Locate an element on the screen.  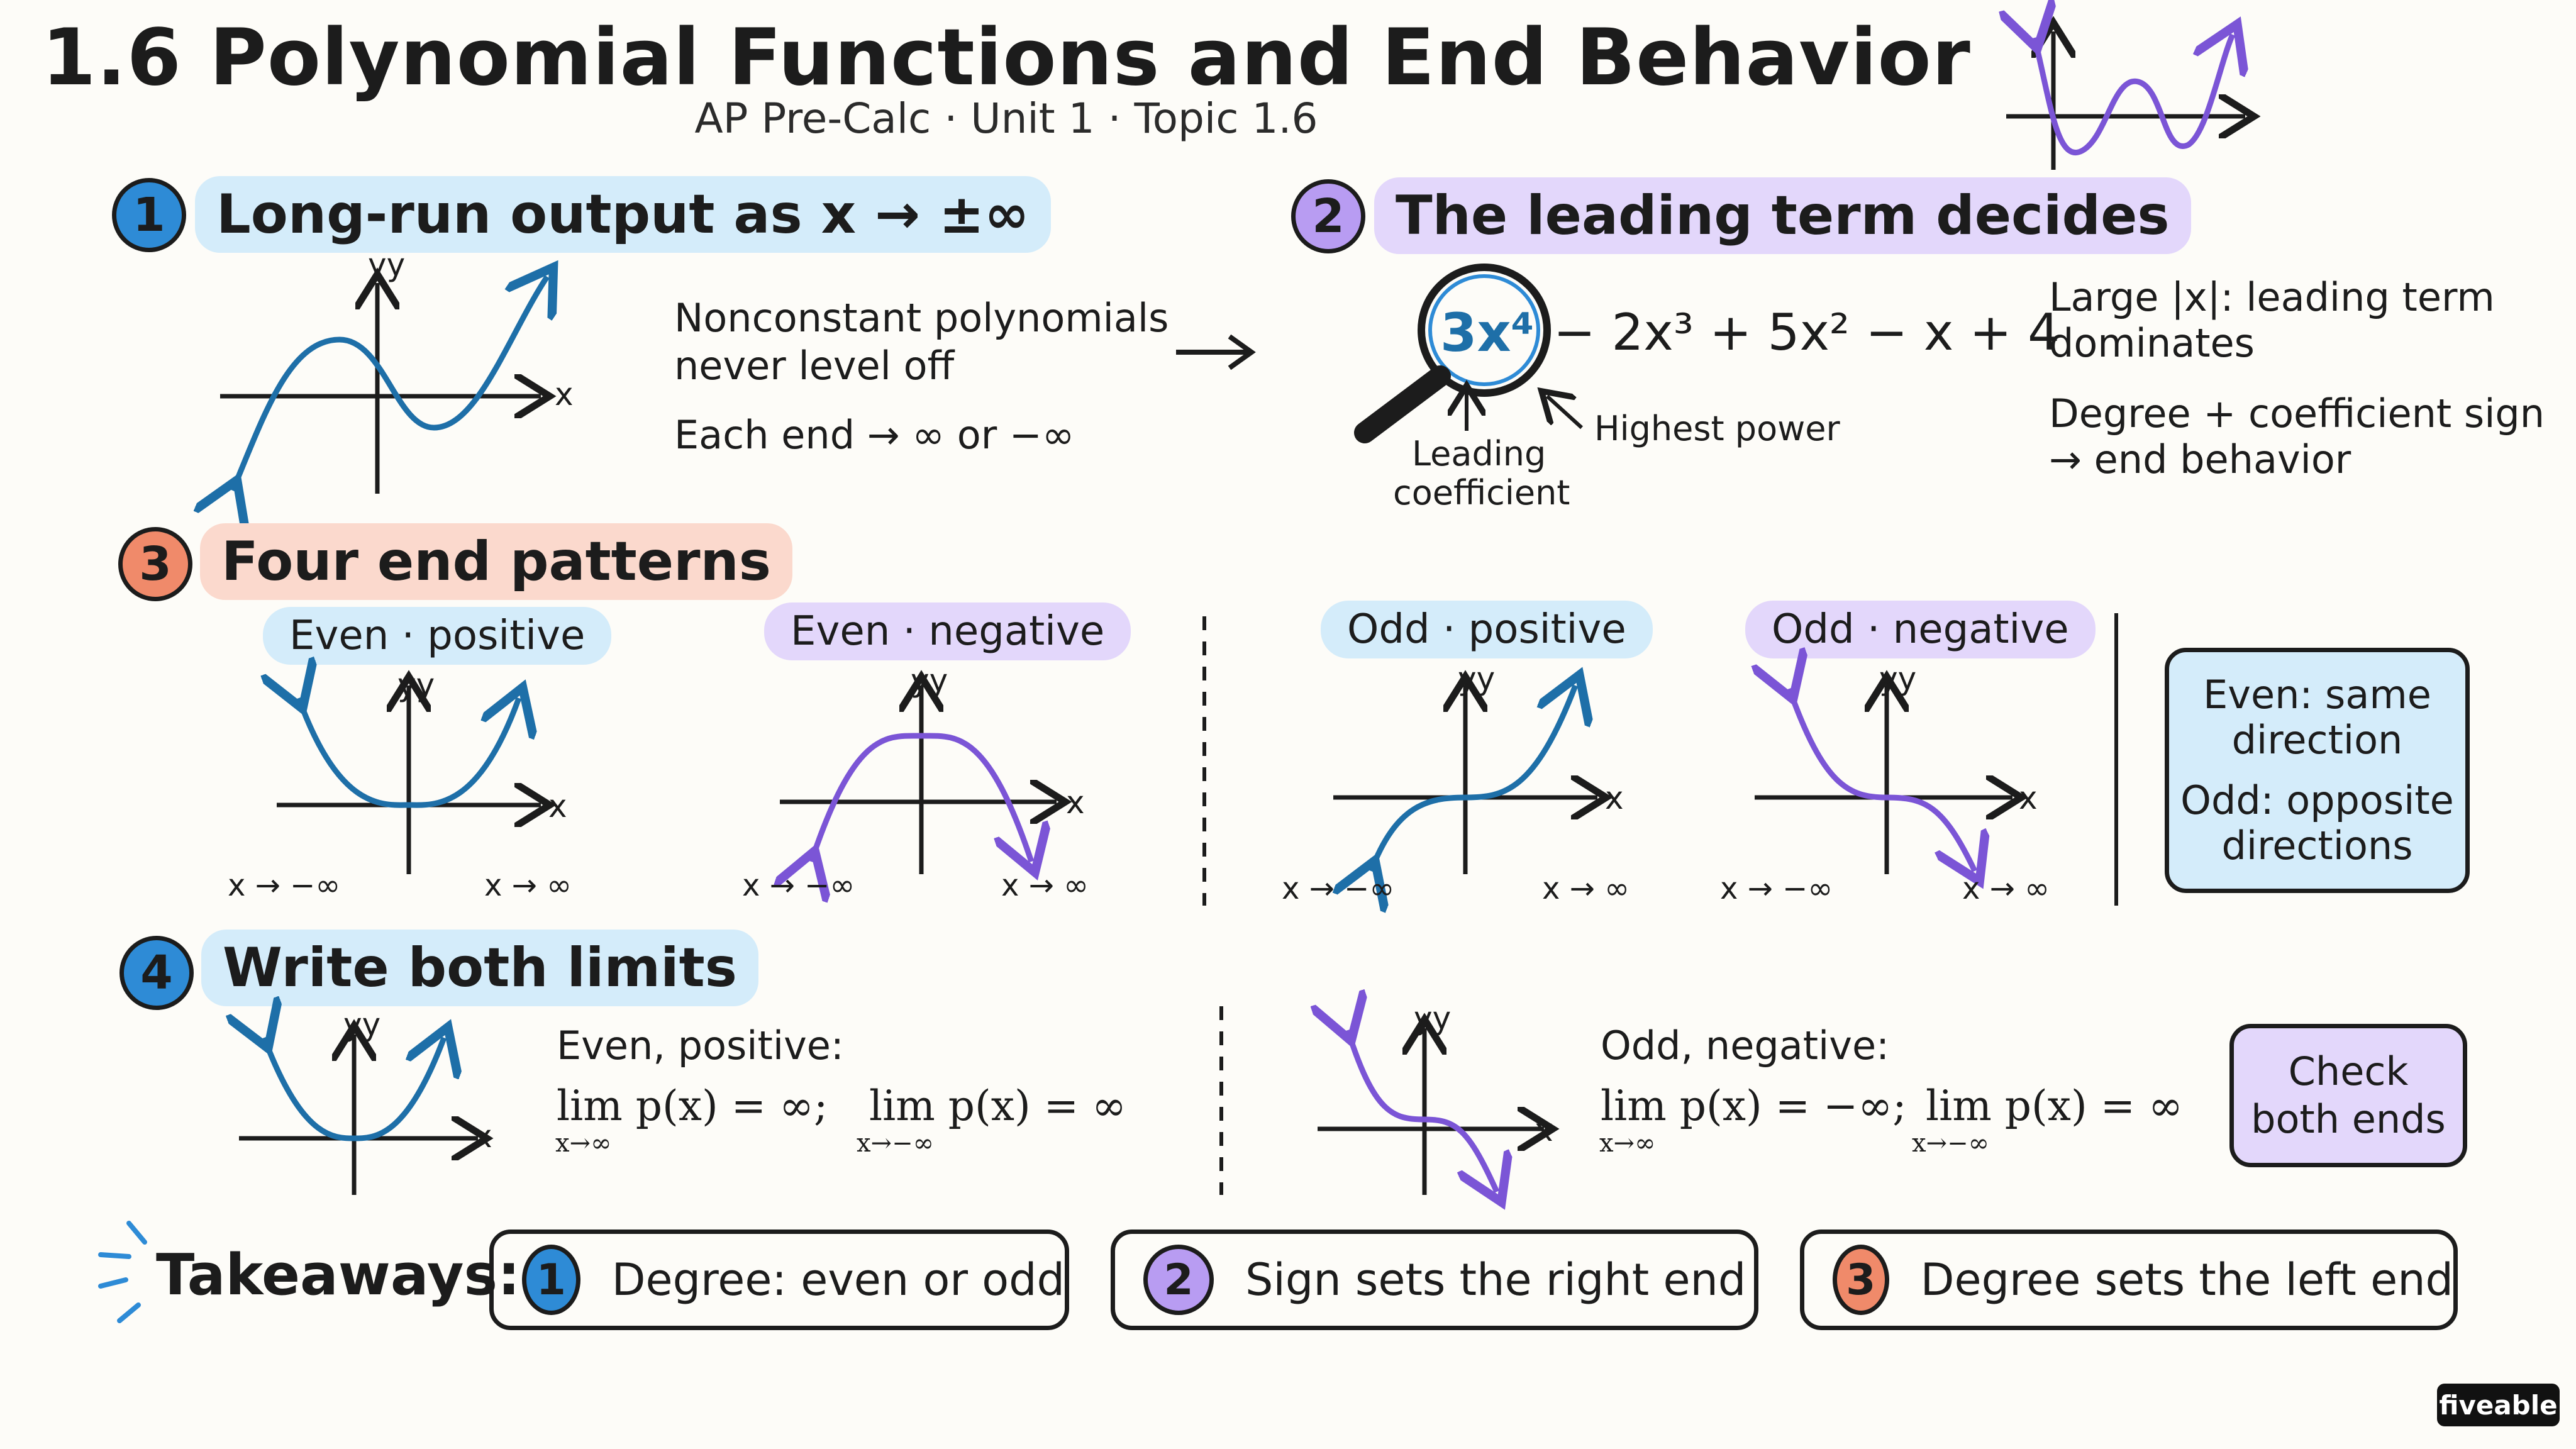
takeaway-3-text: Degree sets the left end is located at coordinates (2186, 1280).